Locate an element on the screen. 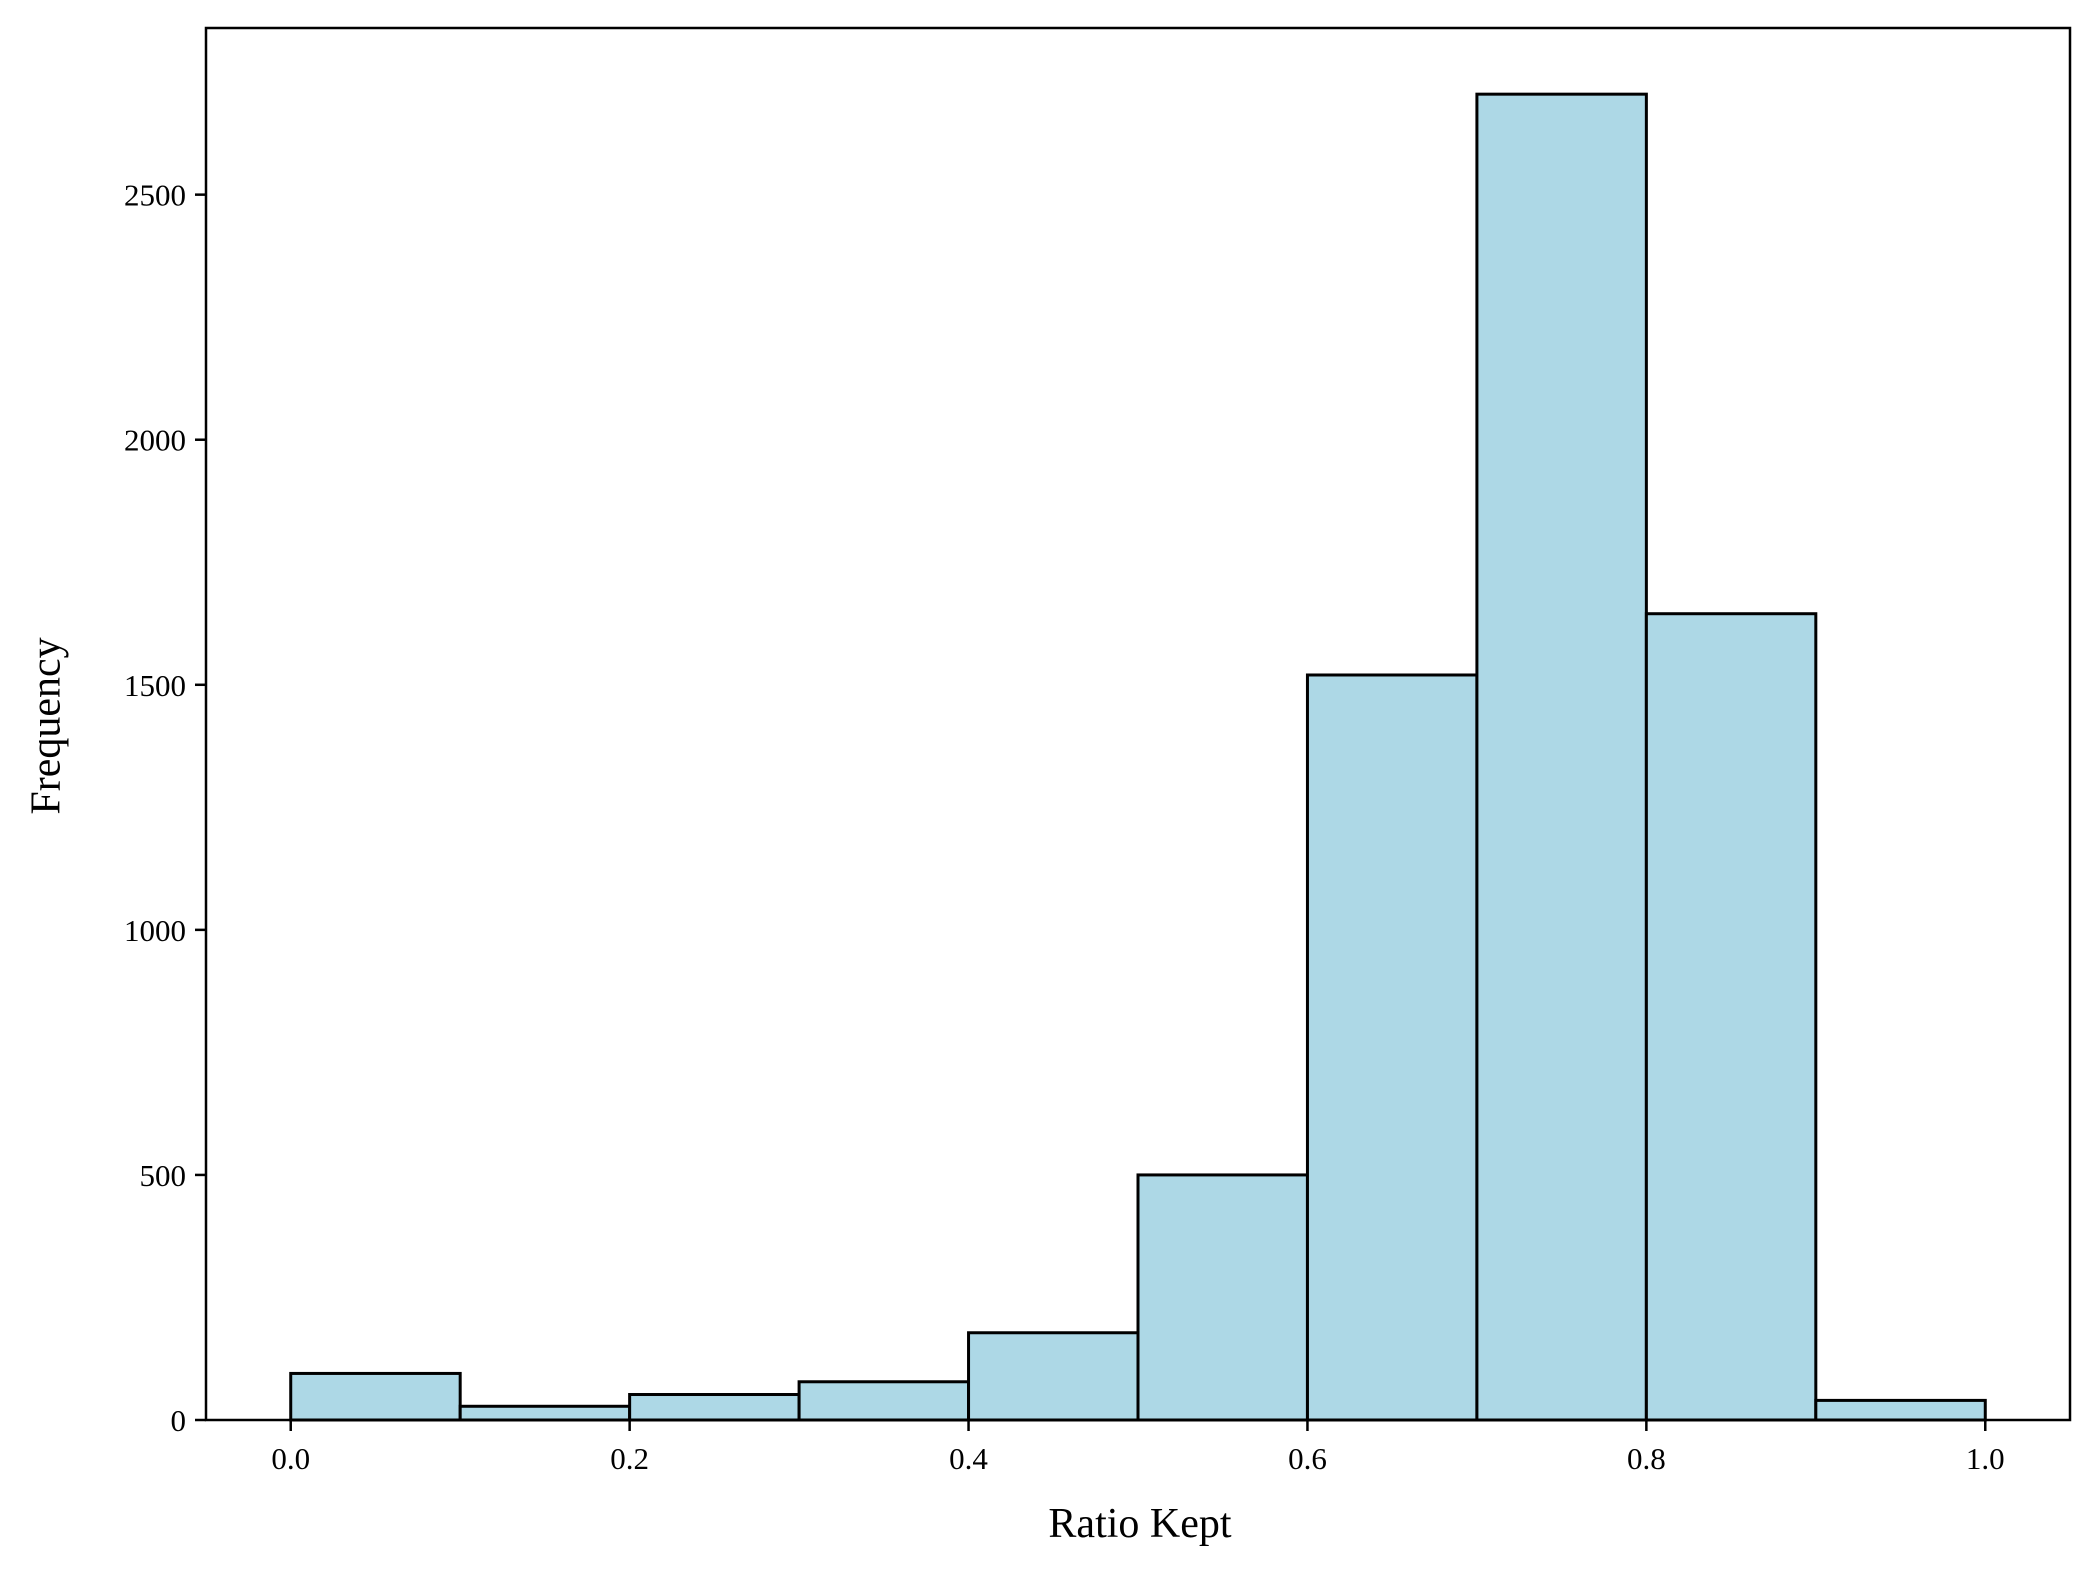 This screenshot has height=1575, width=2095. x-axis-label: Ratio Kept is located at coordinates (1139, 1524).